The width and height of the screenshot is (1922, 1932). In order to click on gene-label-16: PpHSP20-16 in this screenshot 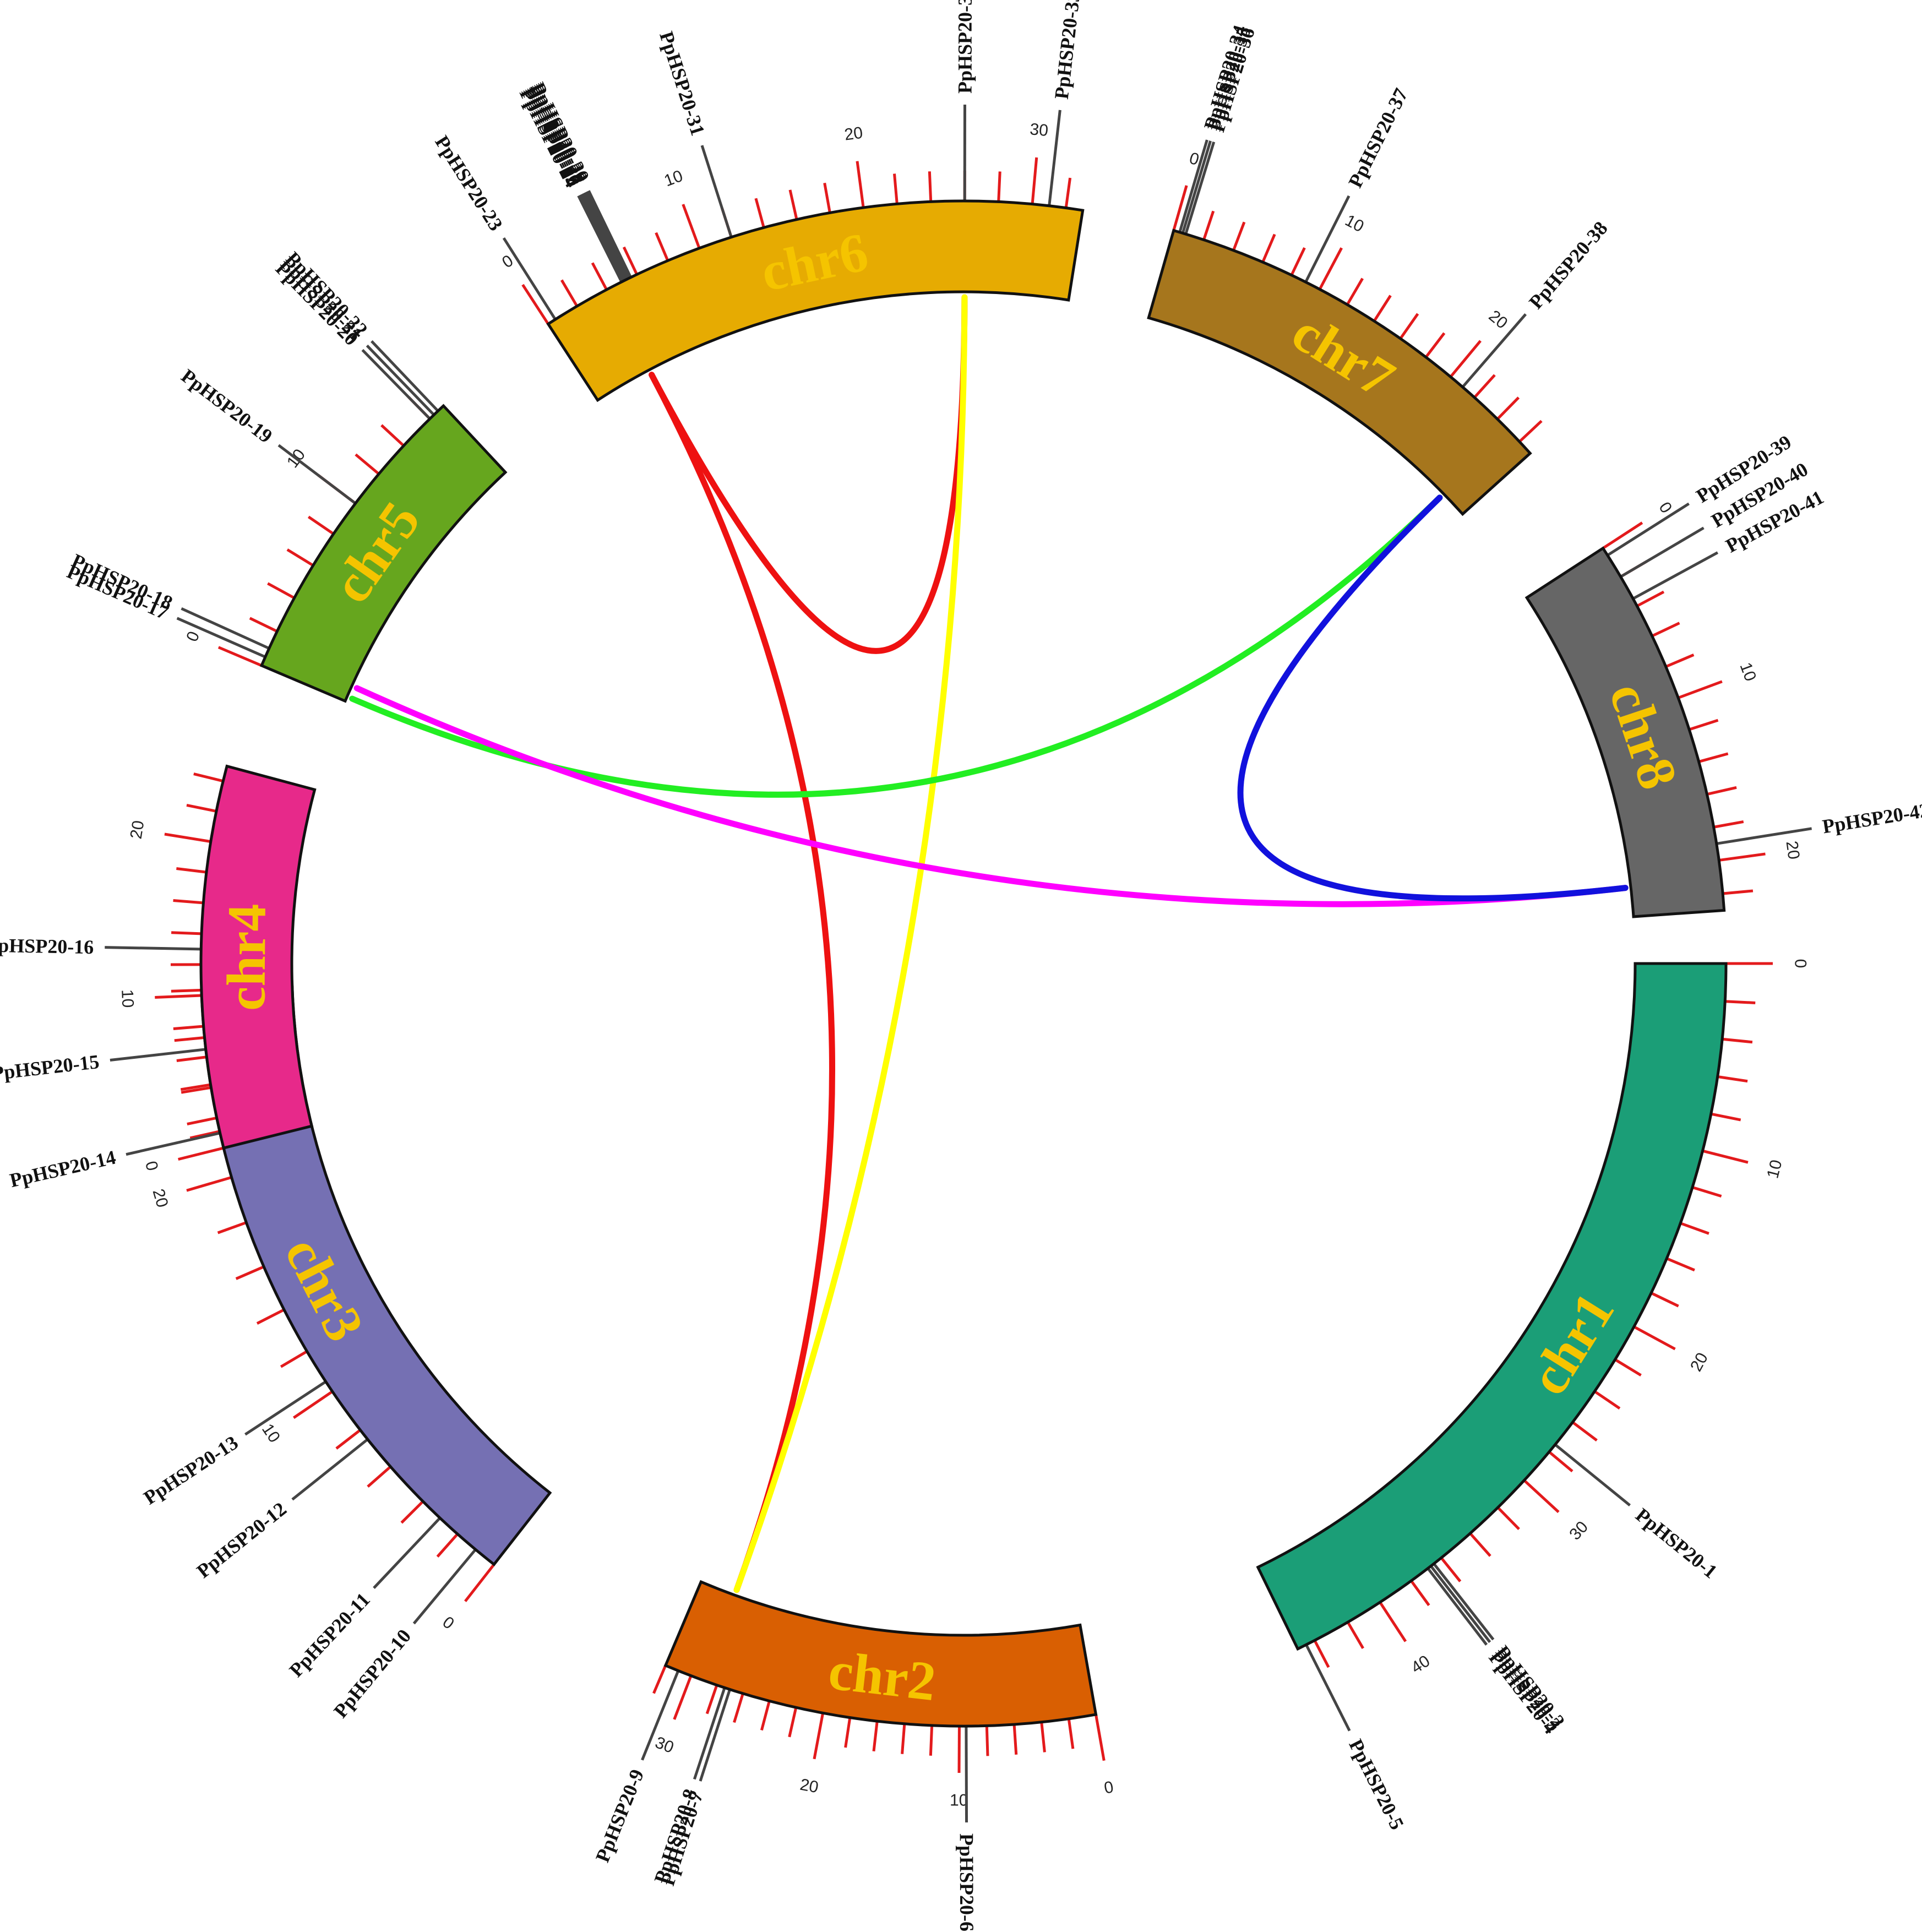, I will do `click(47, 946)`.